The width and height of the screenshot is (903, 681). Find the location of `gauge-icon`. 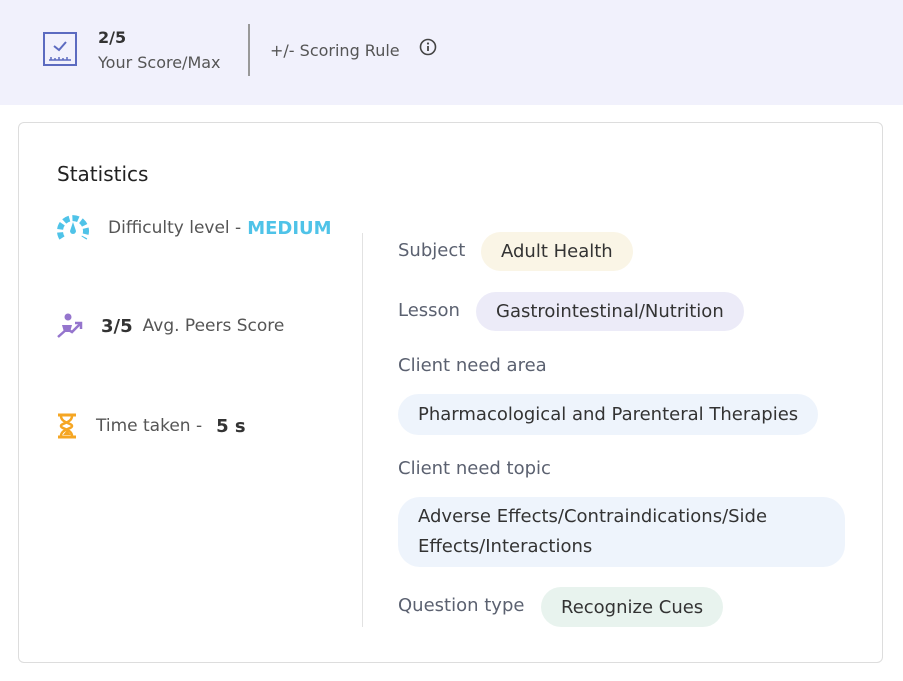

gauge-icon is located at coordinates (73, 227).